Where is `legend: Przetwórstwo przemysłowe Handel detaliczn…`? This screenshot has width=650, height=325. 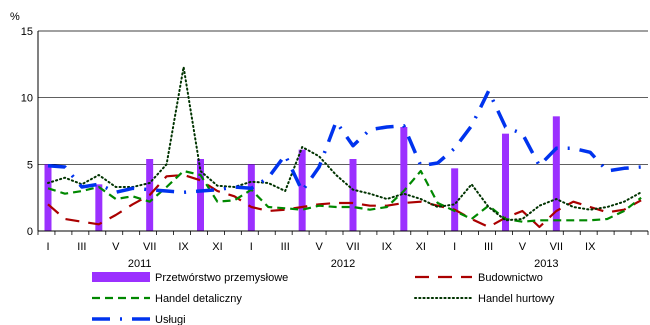 legend: Przetwórstwo przemysłowe Handel detaliczn… is located at coordinates (323, 298).